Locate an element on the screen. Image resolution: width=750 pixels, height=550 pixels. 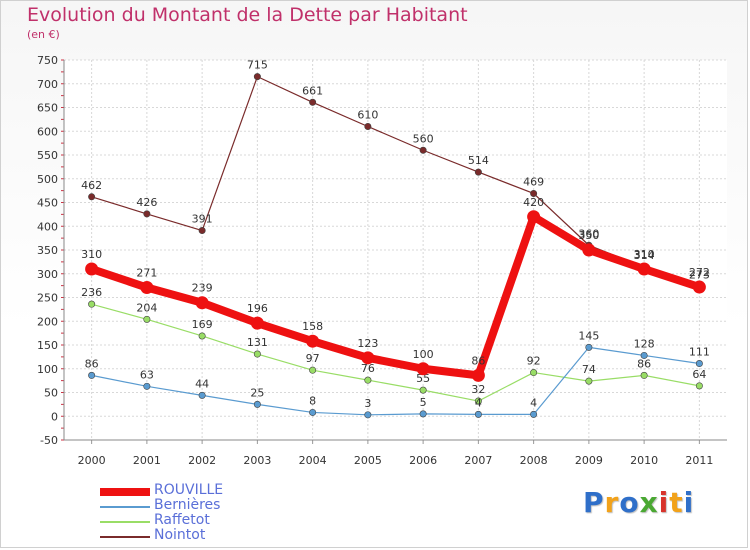
legend-label-nointot: Nointot is located at coordinates (180, 535).